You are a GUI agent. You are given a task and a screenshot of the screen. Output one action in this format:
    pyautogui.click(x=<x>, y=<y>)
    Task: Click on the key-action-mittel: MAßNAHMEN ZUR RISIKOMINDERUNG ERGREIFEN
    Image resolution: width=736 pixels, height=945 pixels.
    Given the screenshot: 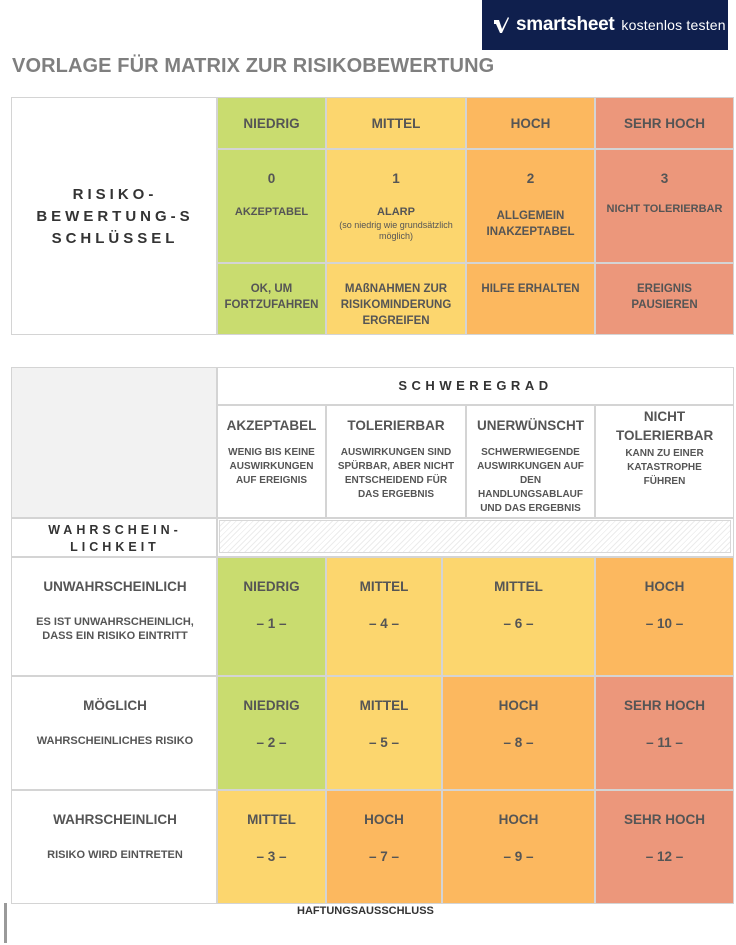 What is the action you would take?
    pyautogui.click(x=396, y=299)
    